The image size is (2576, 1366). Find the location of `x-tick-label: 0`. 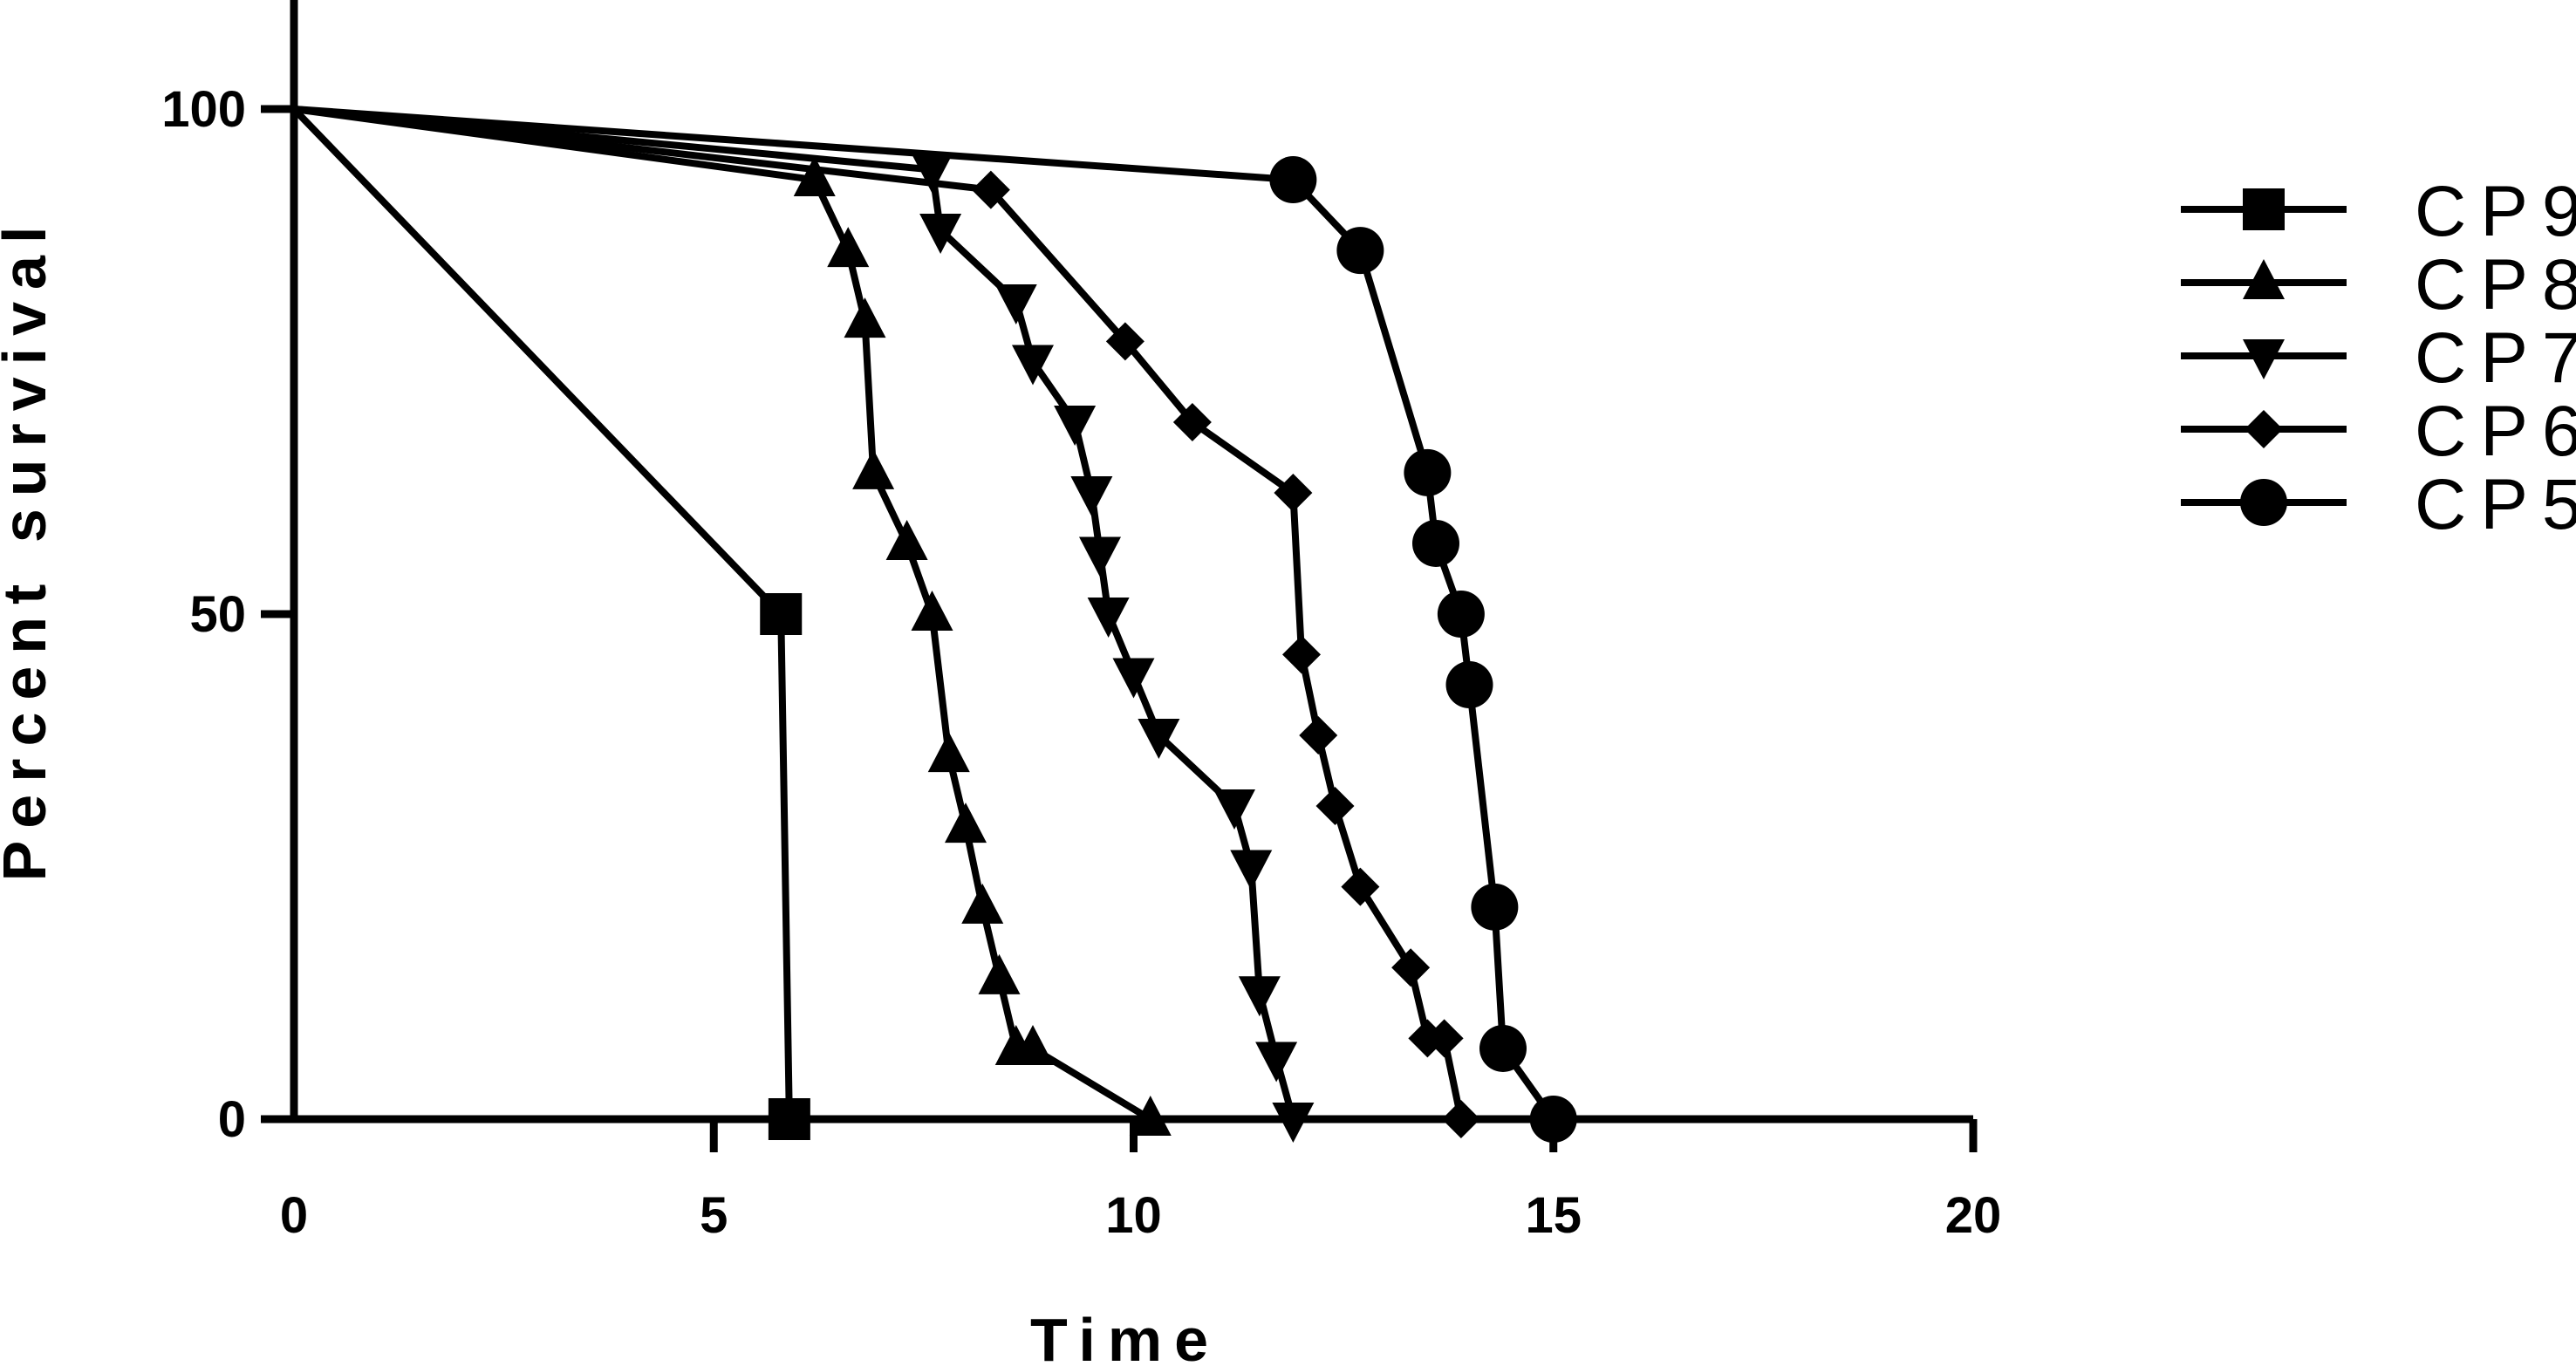

x-tick-label: 0 is located at coordinates (294, 1215).